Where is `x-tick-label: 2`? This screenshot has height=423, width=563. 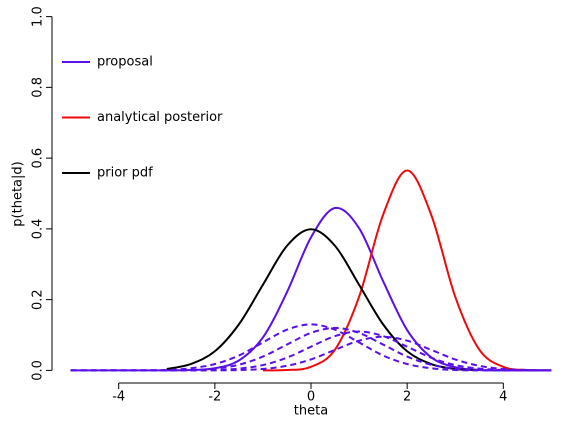 x-tick-label: 2 is located at coordinates (407, 397).